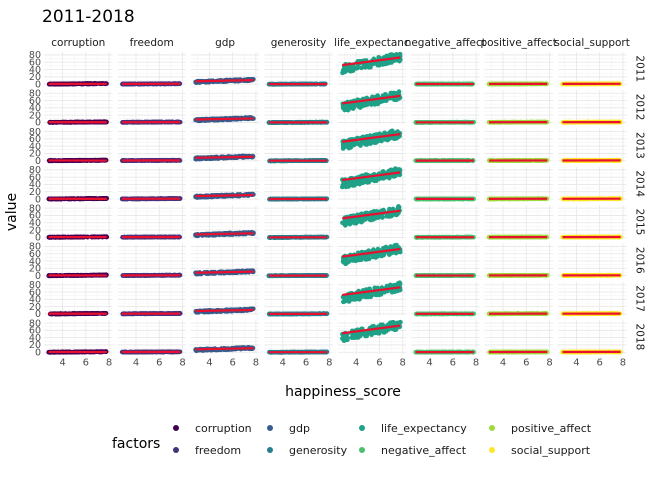 Image resolution: width=672 pixels, height=480 pixels. I want to click on facet-column-label: life_expectanc, so click(372, 43).